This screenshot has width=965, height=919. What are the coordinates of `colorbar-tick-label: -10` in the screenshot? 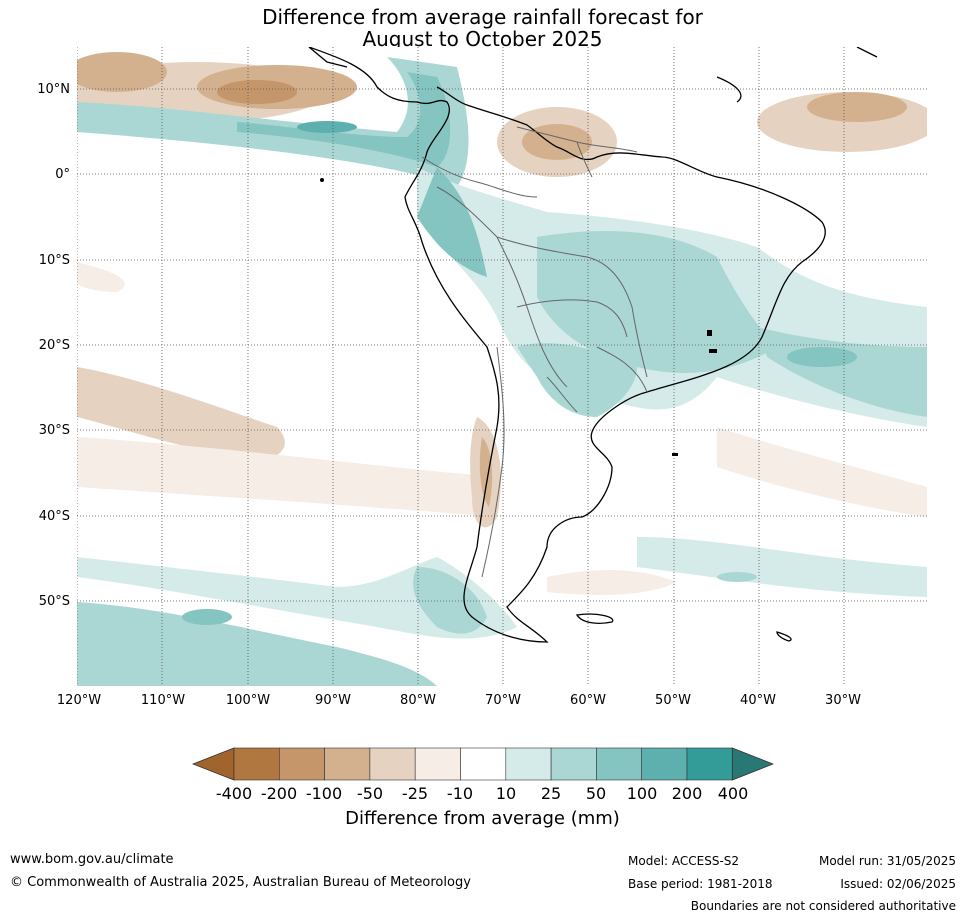 It's located at (460, 793).